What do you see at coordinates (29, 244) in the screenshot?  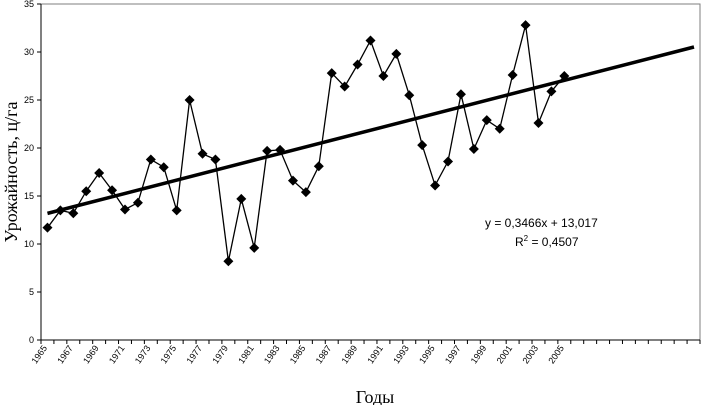 I see `y-tick-label: 10` at bounding box center [29, 244].